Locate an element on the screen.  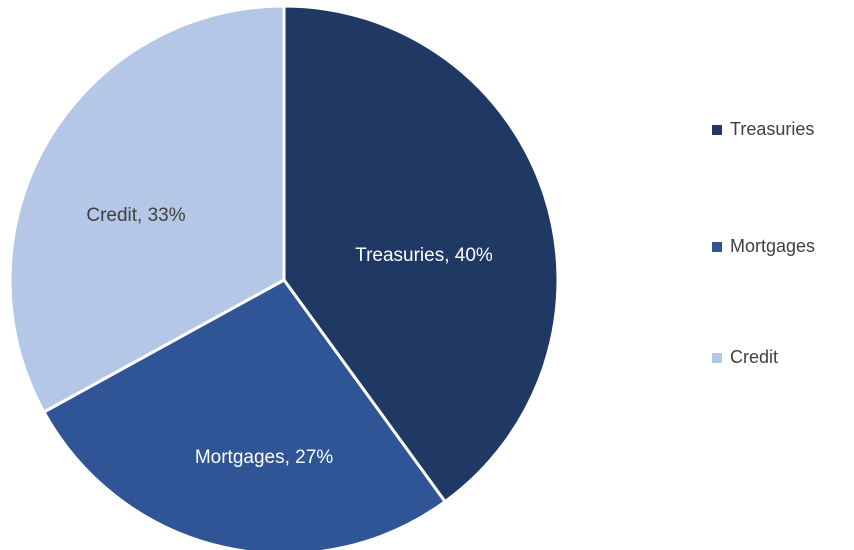
legend-item-credit: Credit is located at coordinates (745, 357).